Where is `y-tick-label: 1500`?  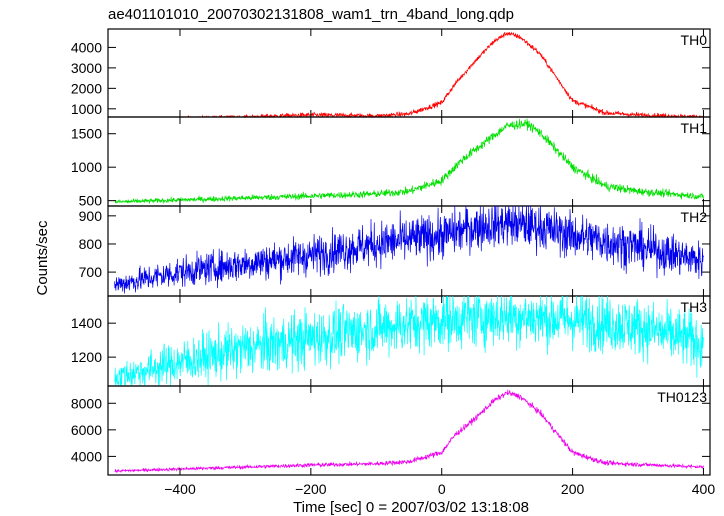 y-tick-label: 1500 is located at coordinates (86, 134).